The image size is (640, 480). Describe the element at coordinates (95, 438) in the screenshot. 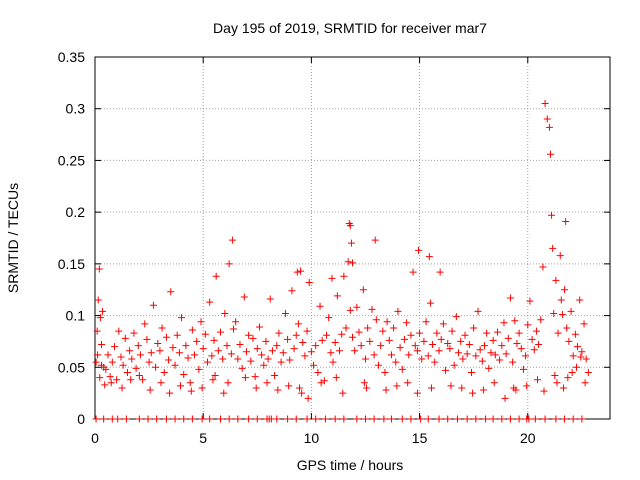

I see `x-tick-label: 0` at that location.